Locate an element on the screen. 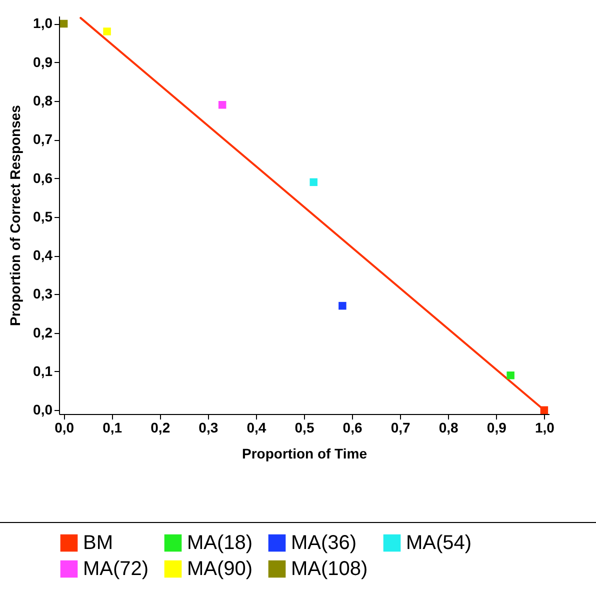 The height and width of the screenshot is (592, 596). x-tick-label: 0,7 is located at coordinates (400, 428).